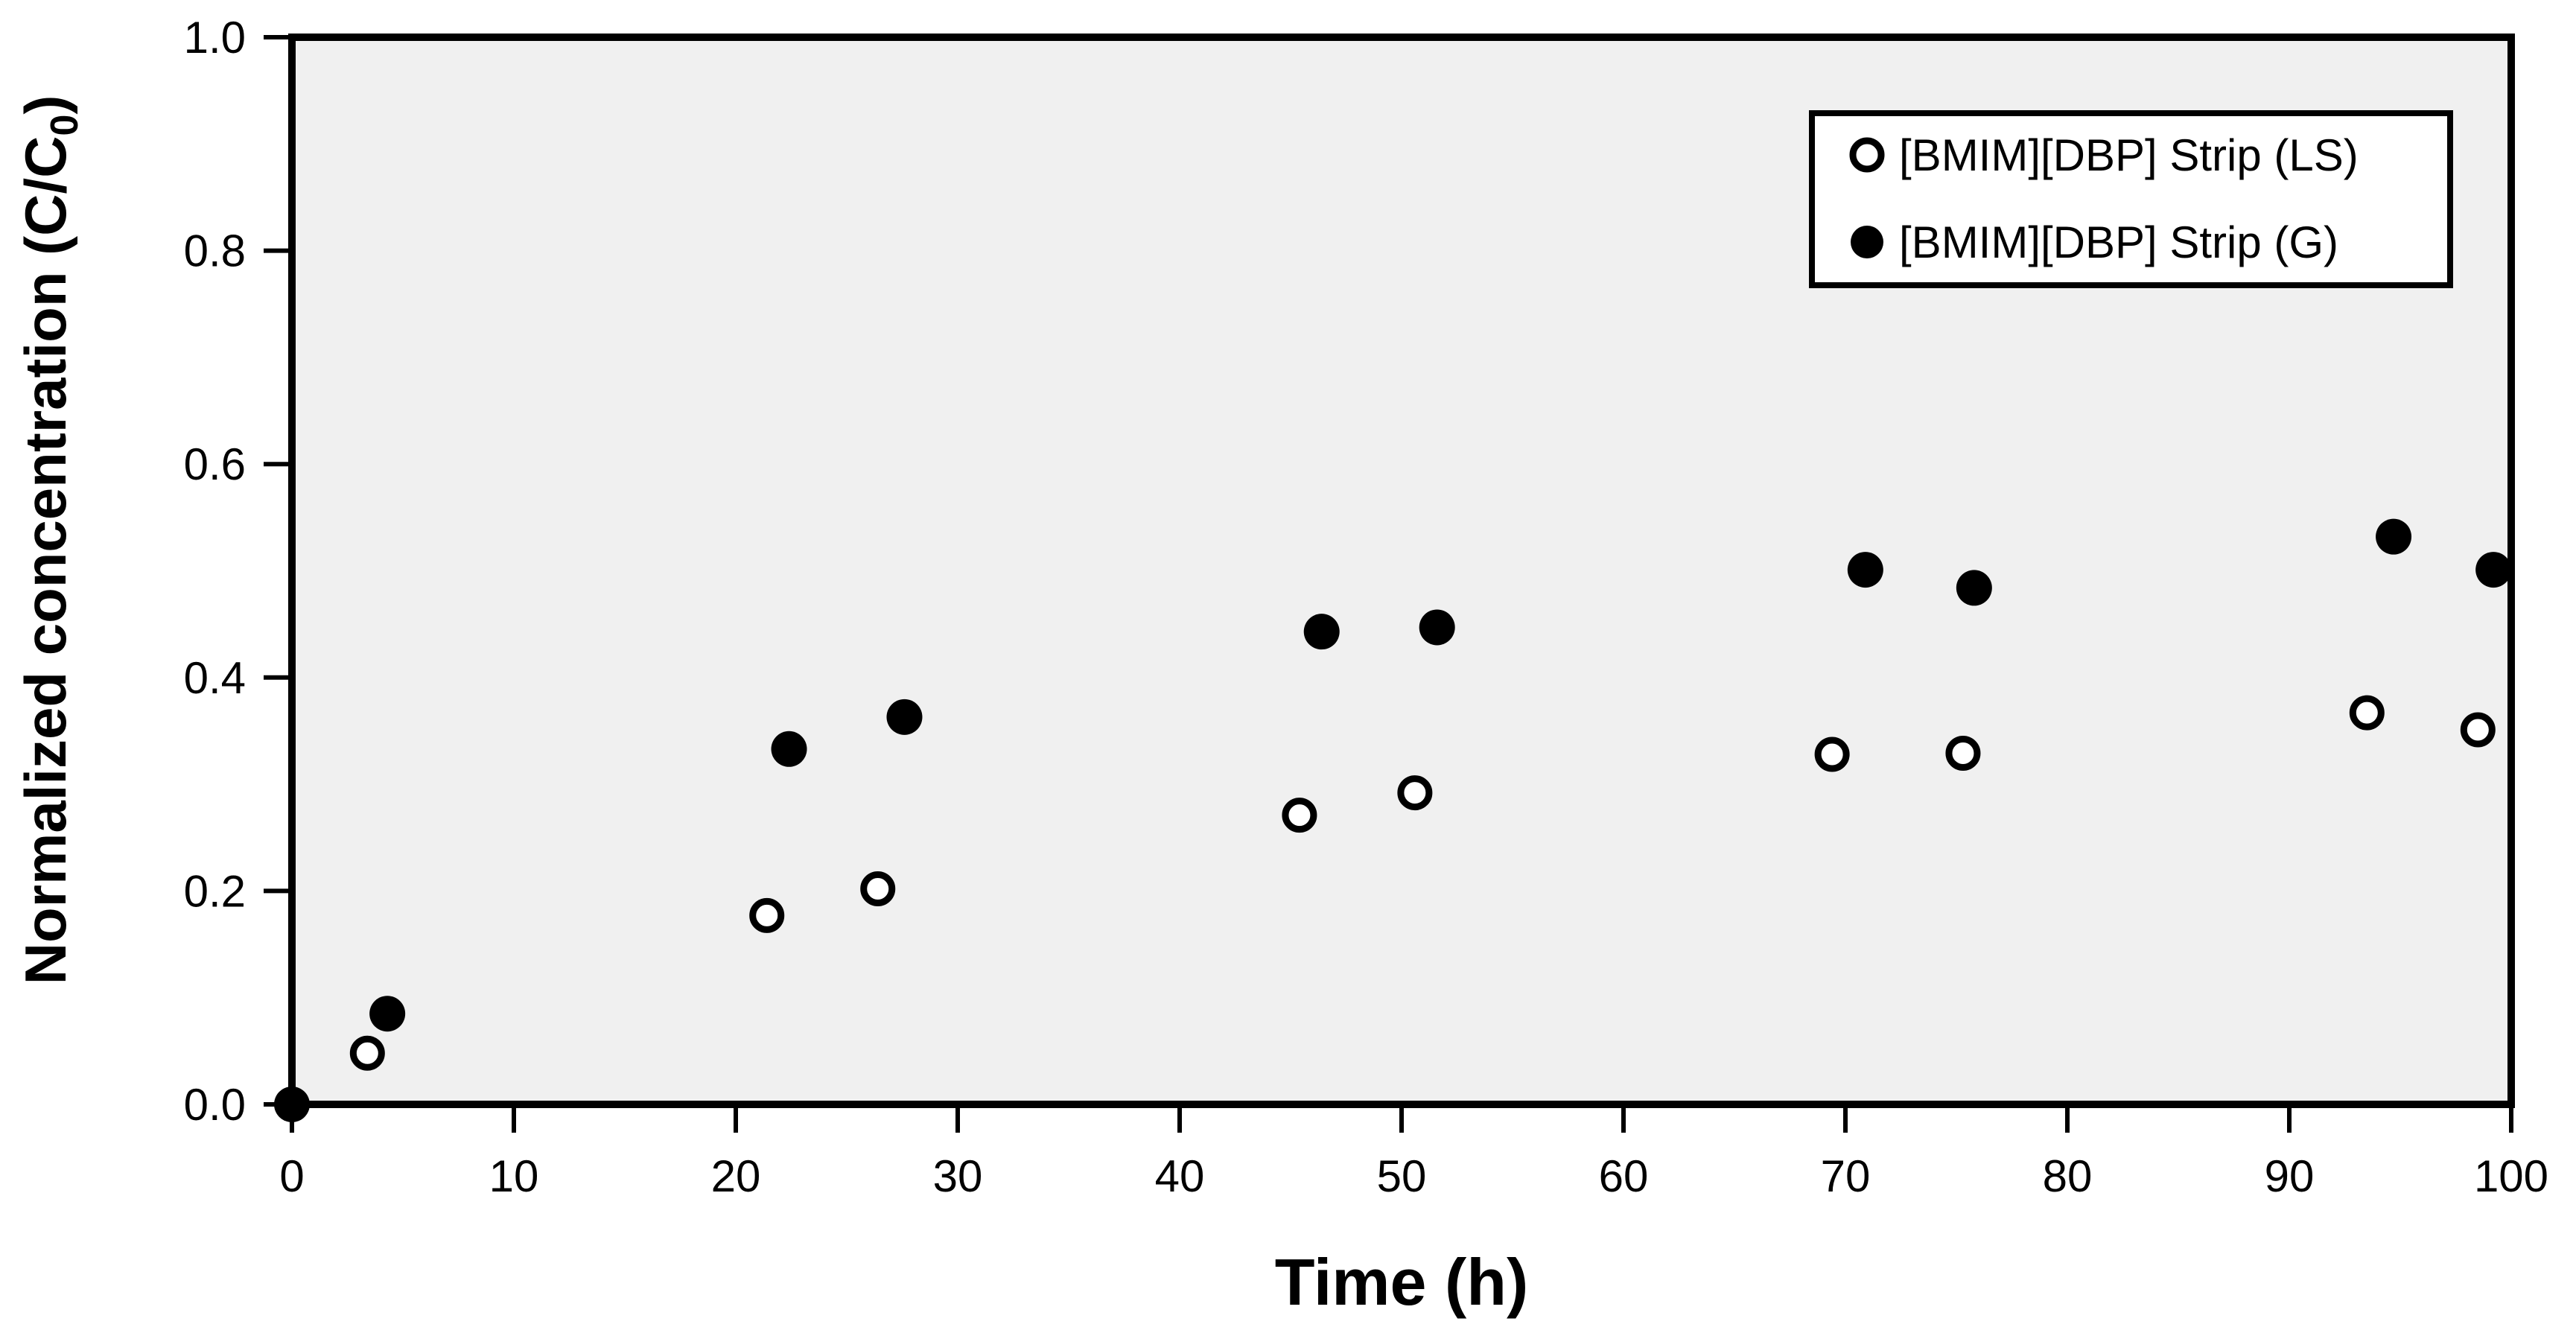 This screenshot has height=1333, width=2576. What do you see at coordinates (215, 891) in the screenshot?
I see `y-tick-label: 0.2` at bounding box center [215, 891].